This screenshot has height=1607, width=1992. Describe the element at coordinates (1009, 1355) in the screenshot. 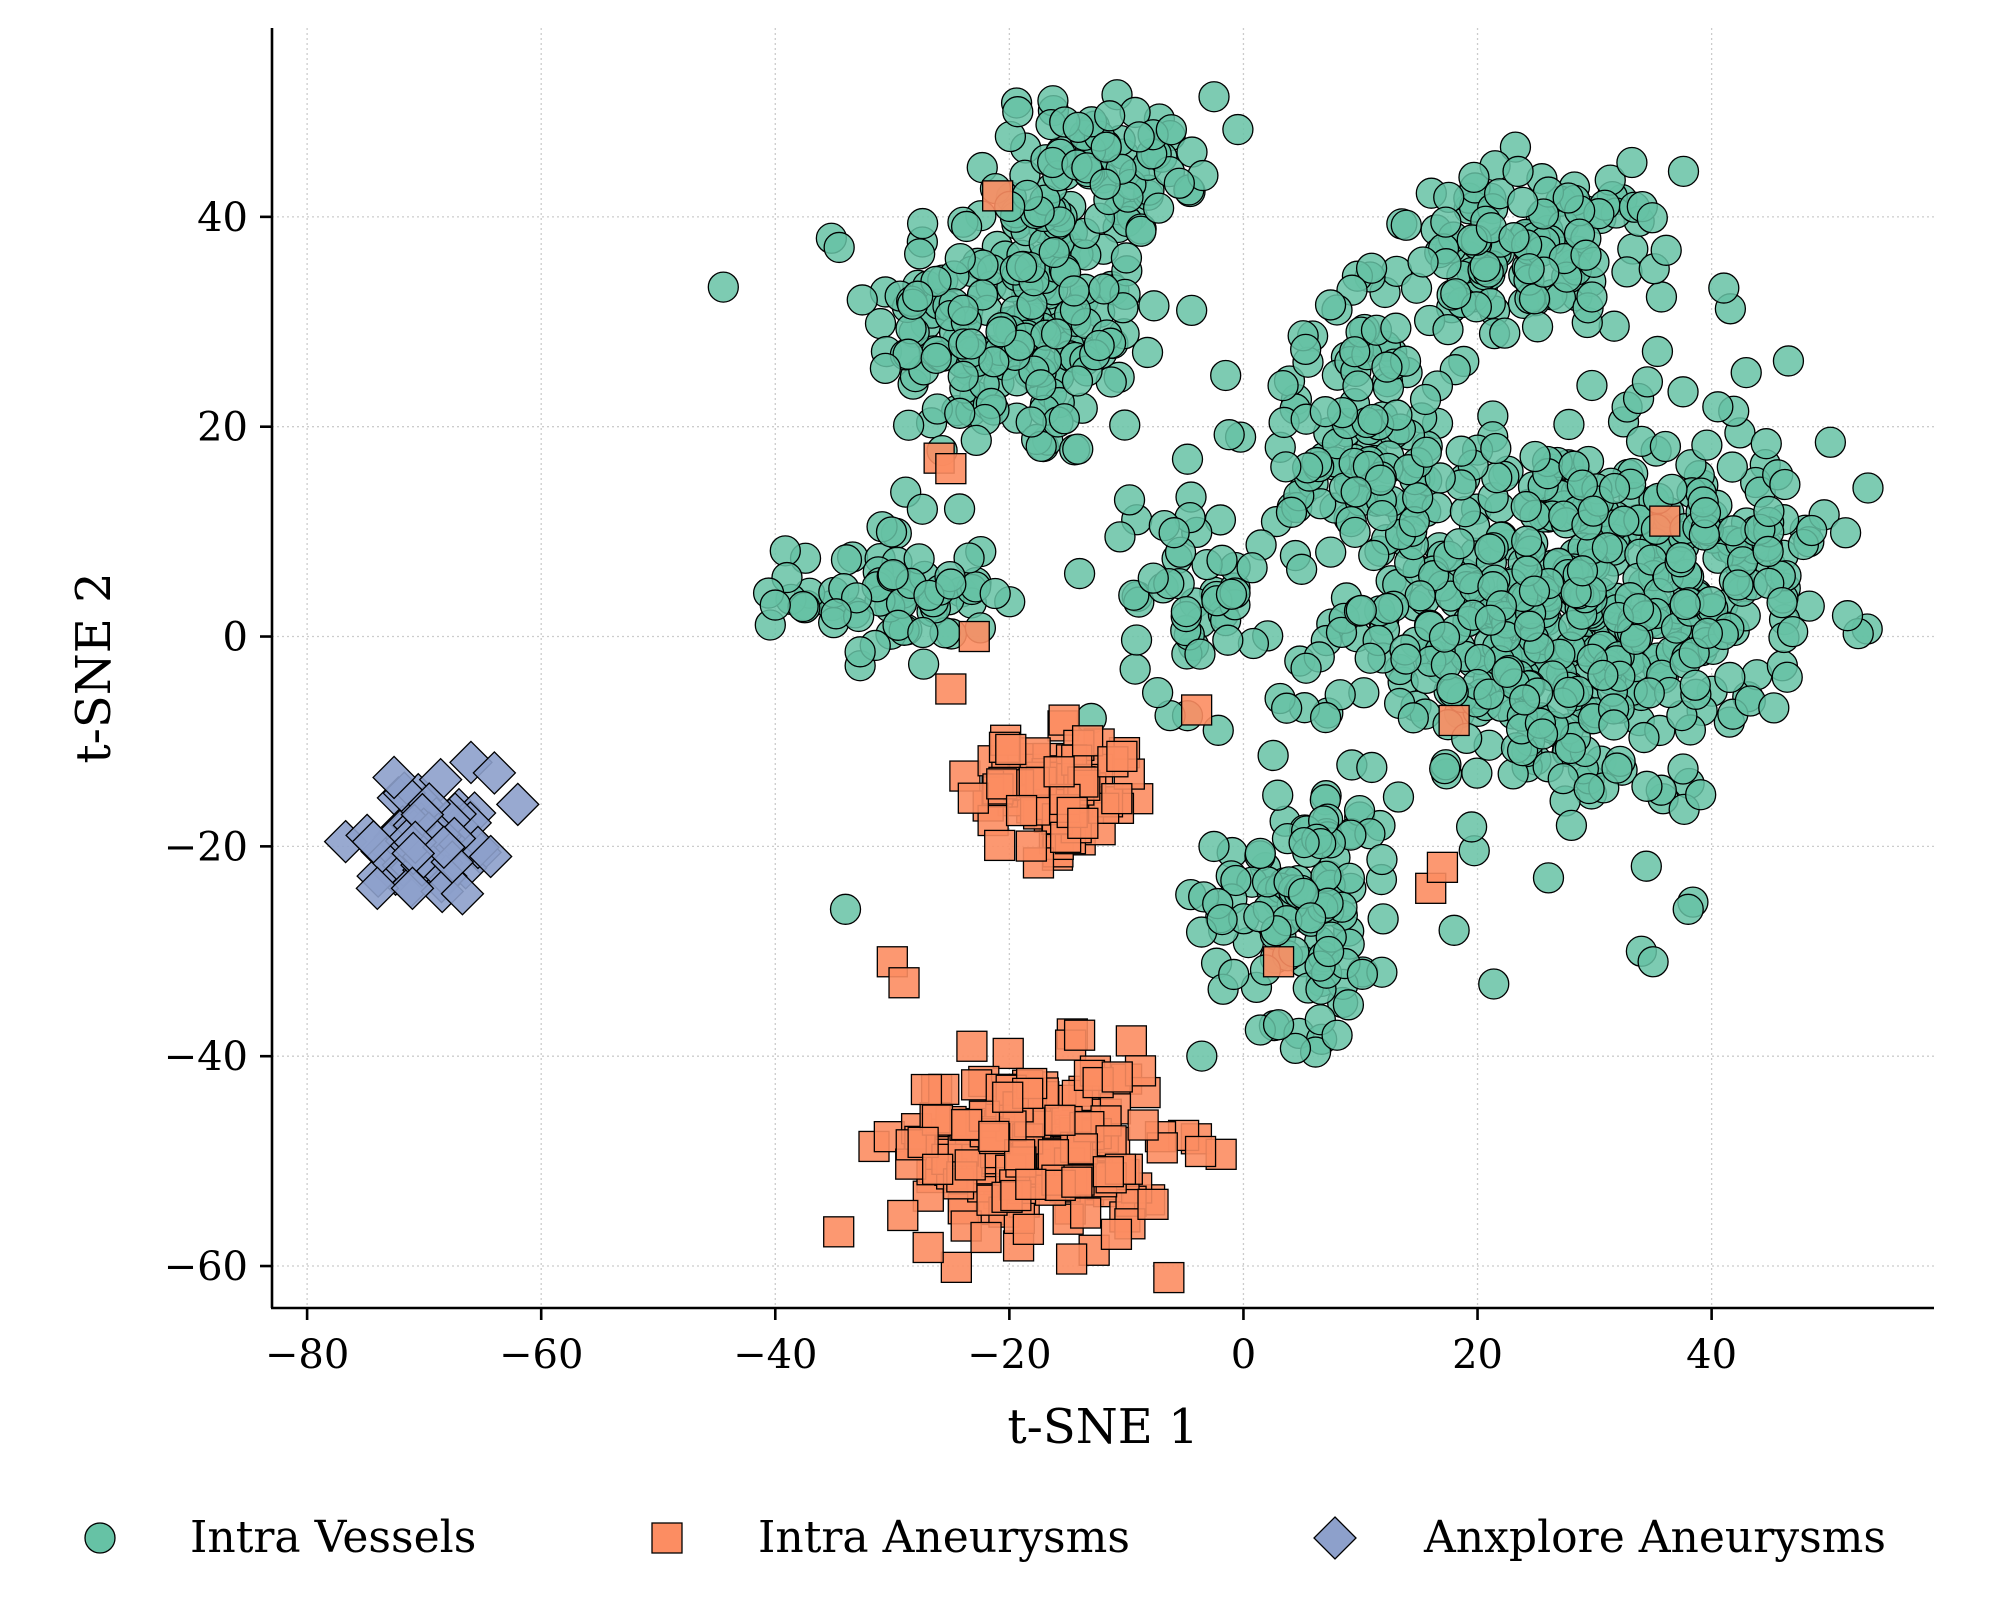

I see `x-tick-label: −20` at that location.